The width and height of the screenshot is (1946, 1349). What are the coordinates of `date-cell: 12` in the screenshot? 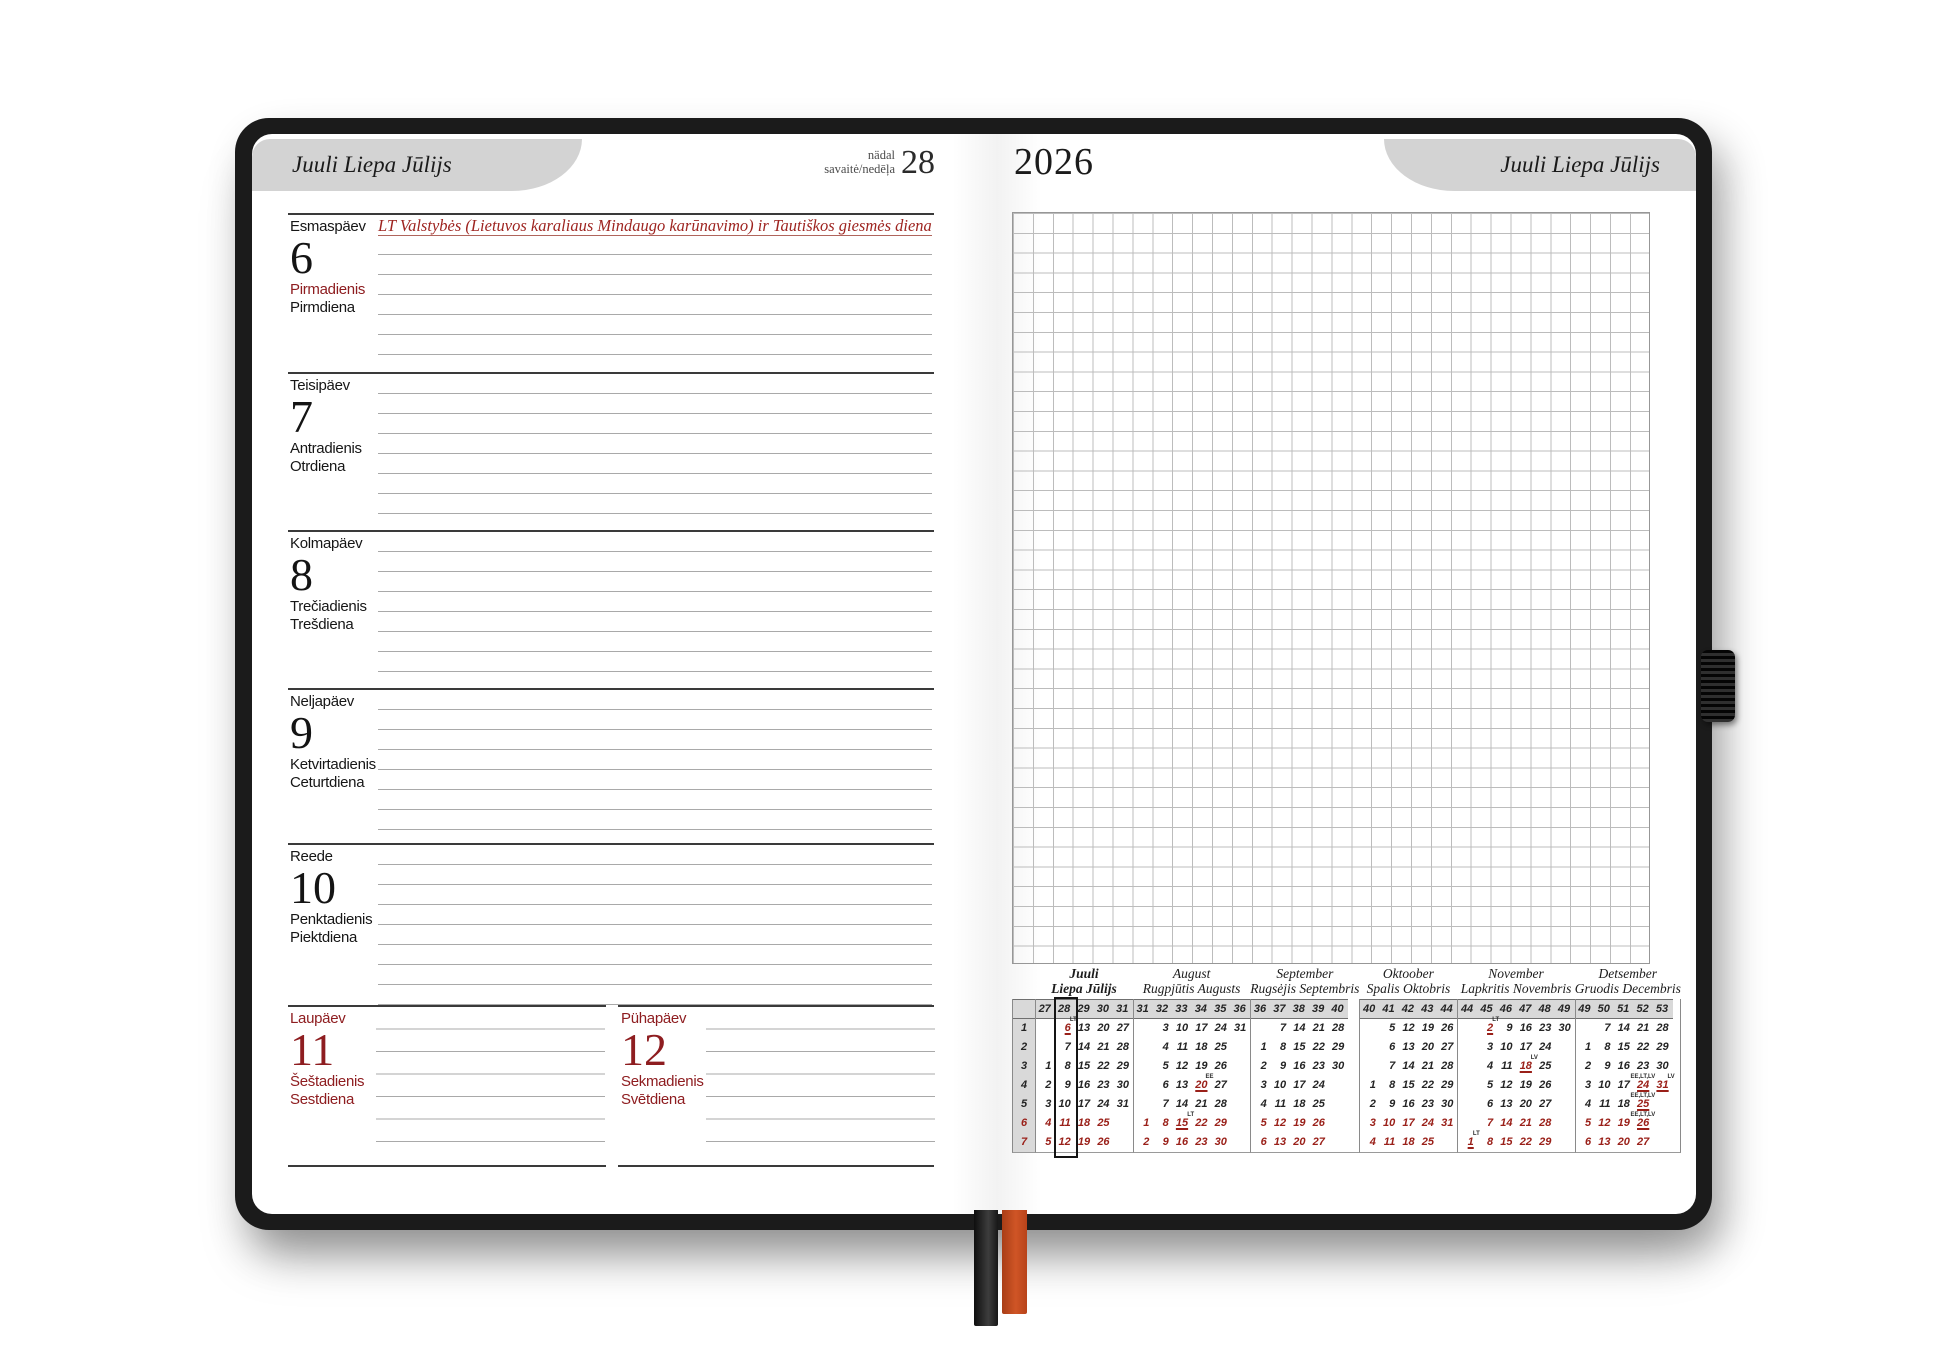 It's located at (1408, 1028).